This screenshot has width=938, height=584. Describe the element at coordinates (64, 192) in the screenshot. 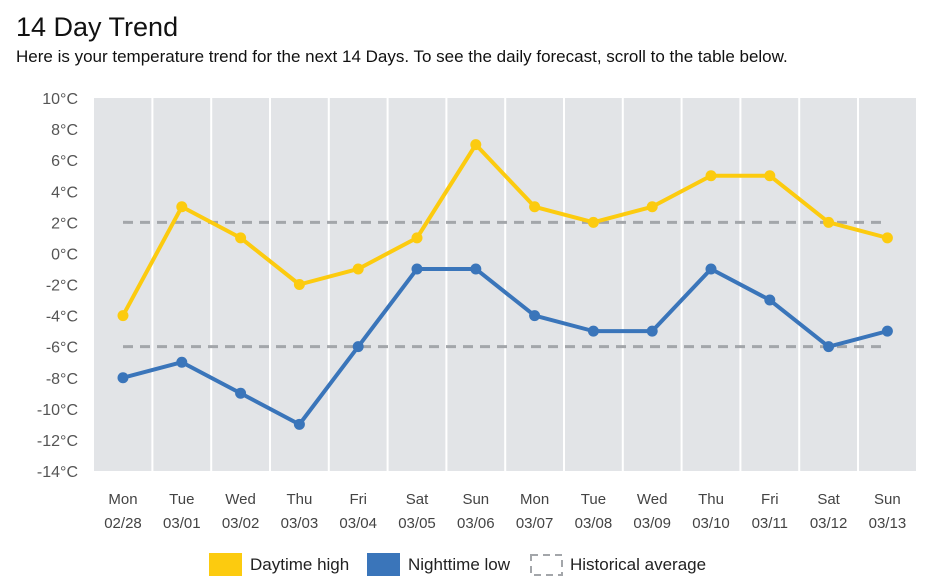

I see `y-tick-label: 4°C` at that location.